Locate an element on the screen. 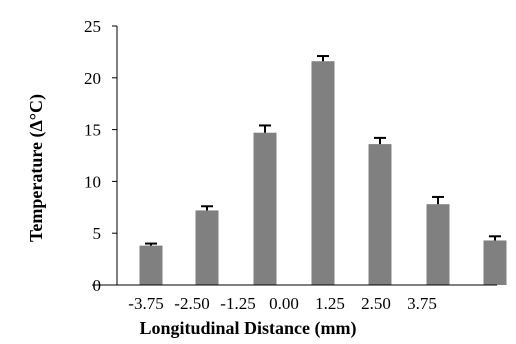 The width and height of the screenshot is (516, 344). x-tick-label: 0.00 is located at coordinates (284, 303).